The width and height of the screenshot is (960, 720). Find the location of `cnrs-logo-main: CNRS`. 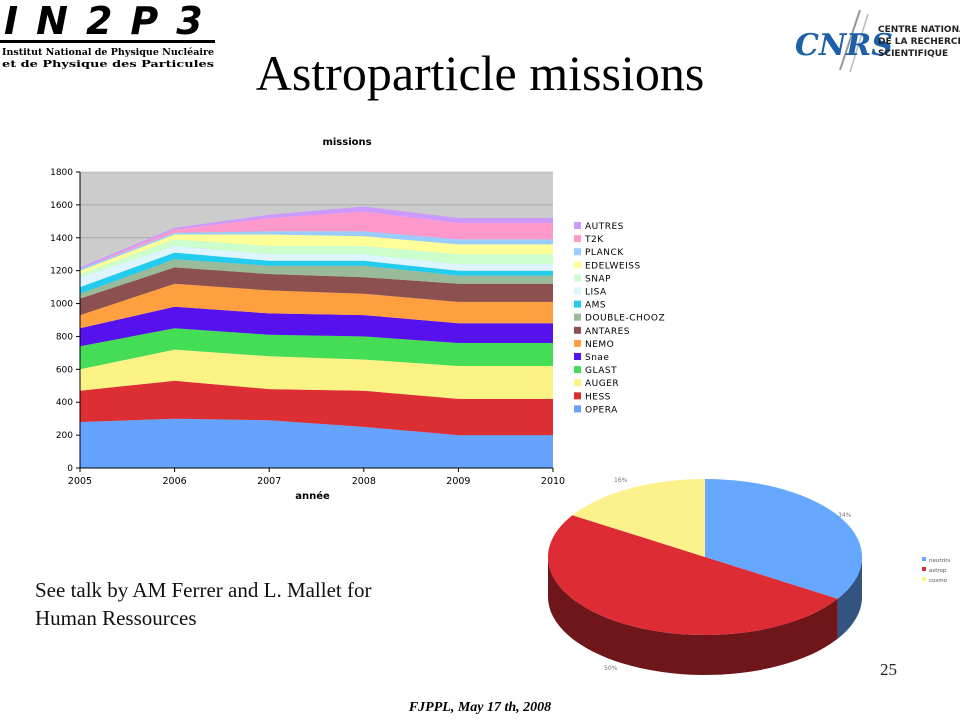

cnrs-logo-main: CNRS is located at coordinates (844, 45).